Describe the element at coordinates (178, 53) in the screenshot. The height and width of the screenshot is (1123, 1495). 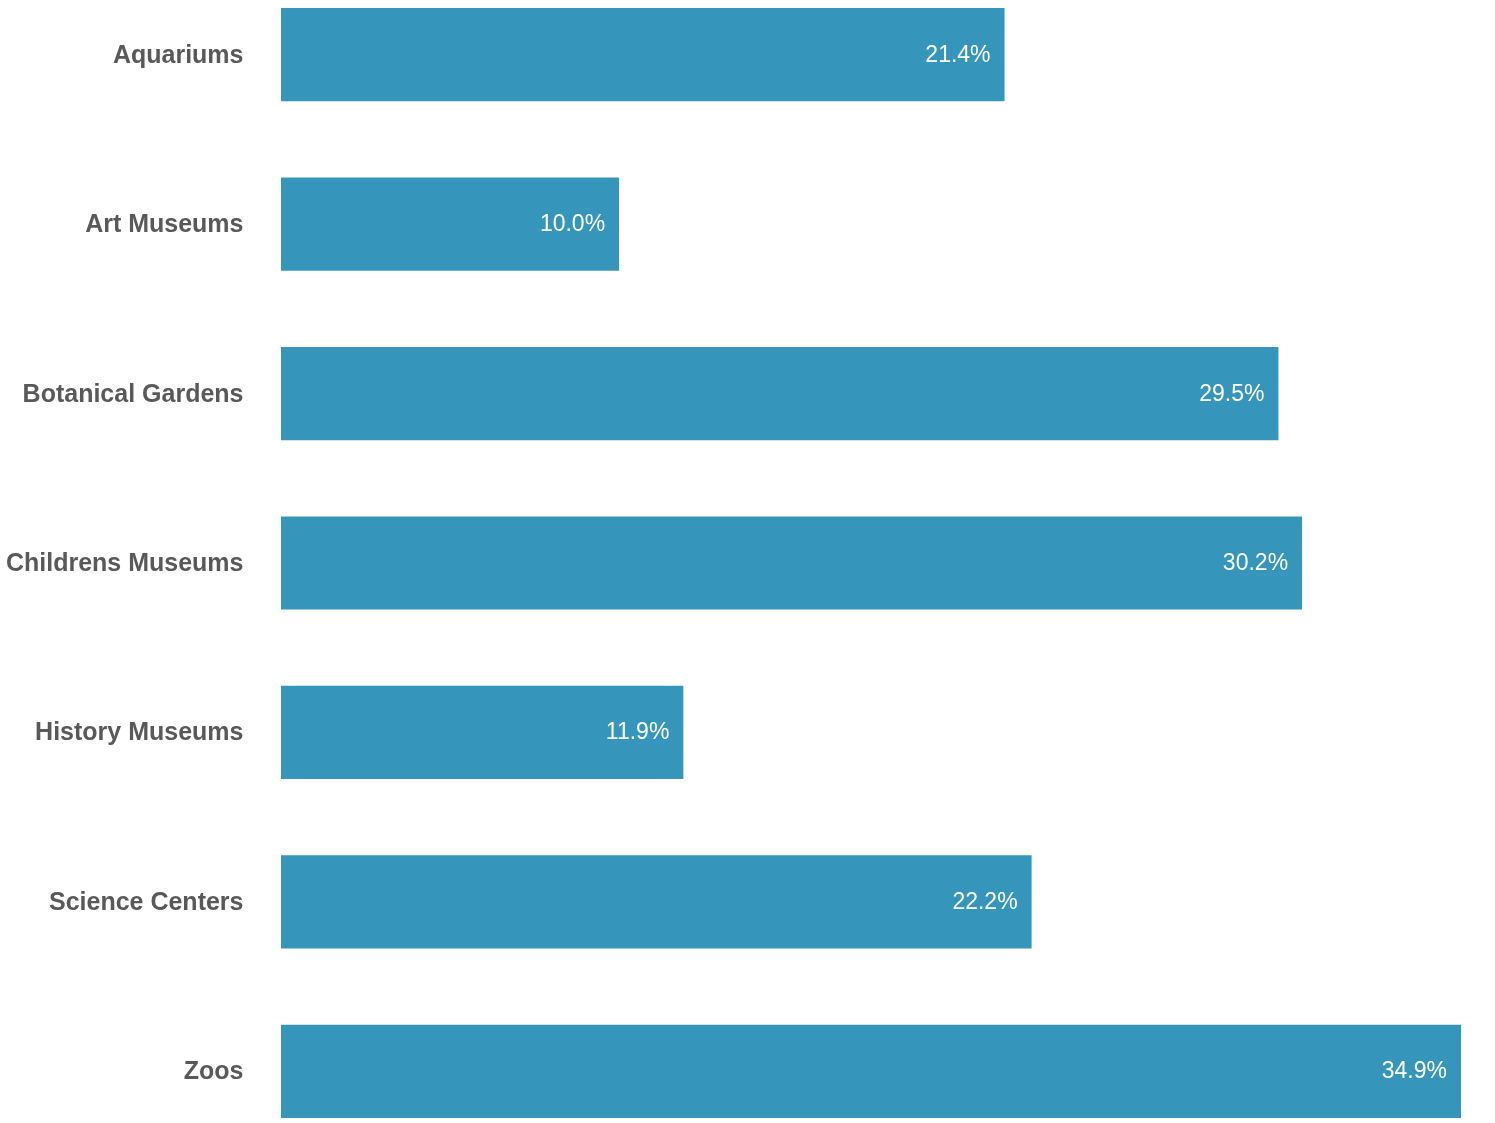
I see `y-tick-label: Aquariums` at that location.